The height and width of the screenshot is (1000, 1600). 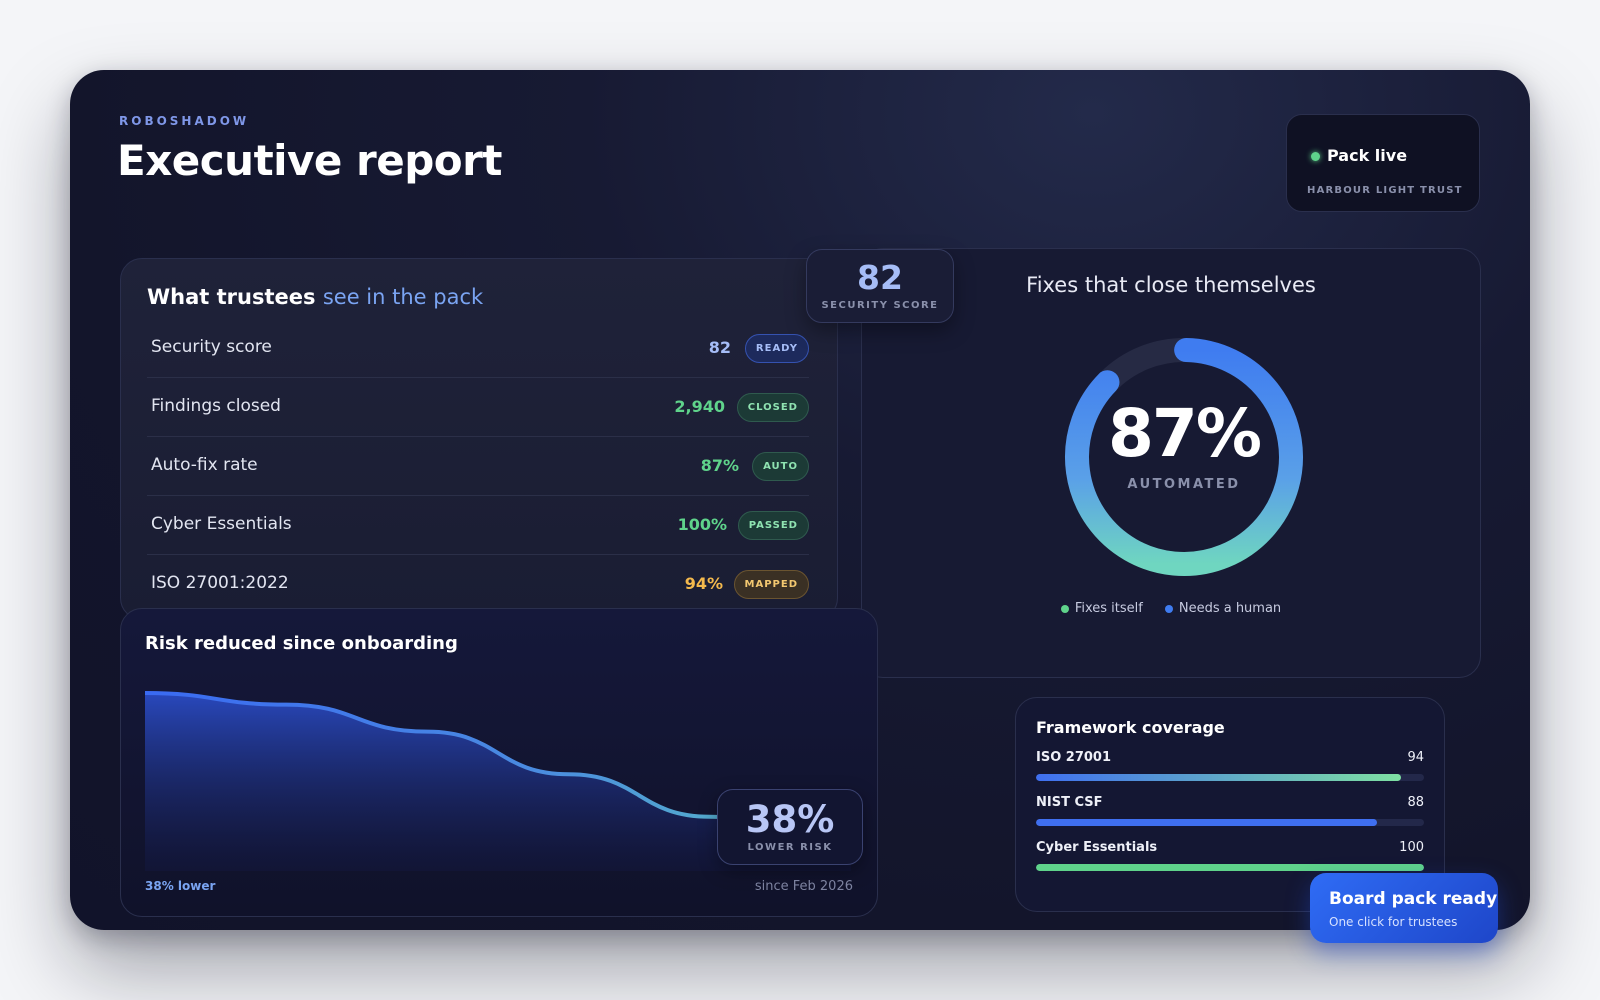 I want to click on trustees-card-title: What trustees see in the pack, so click(x=315, y=297).